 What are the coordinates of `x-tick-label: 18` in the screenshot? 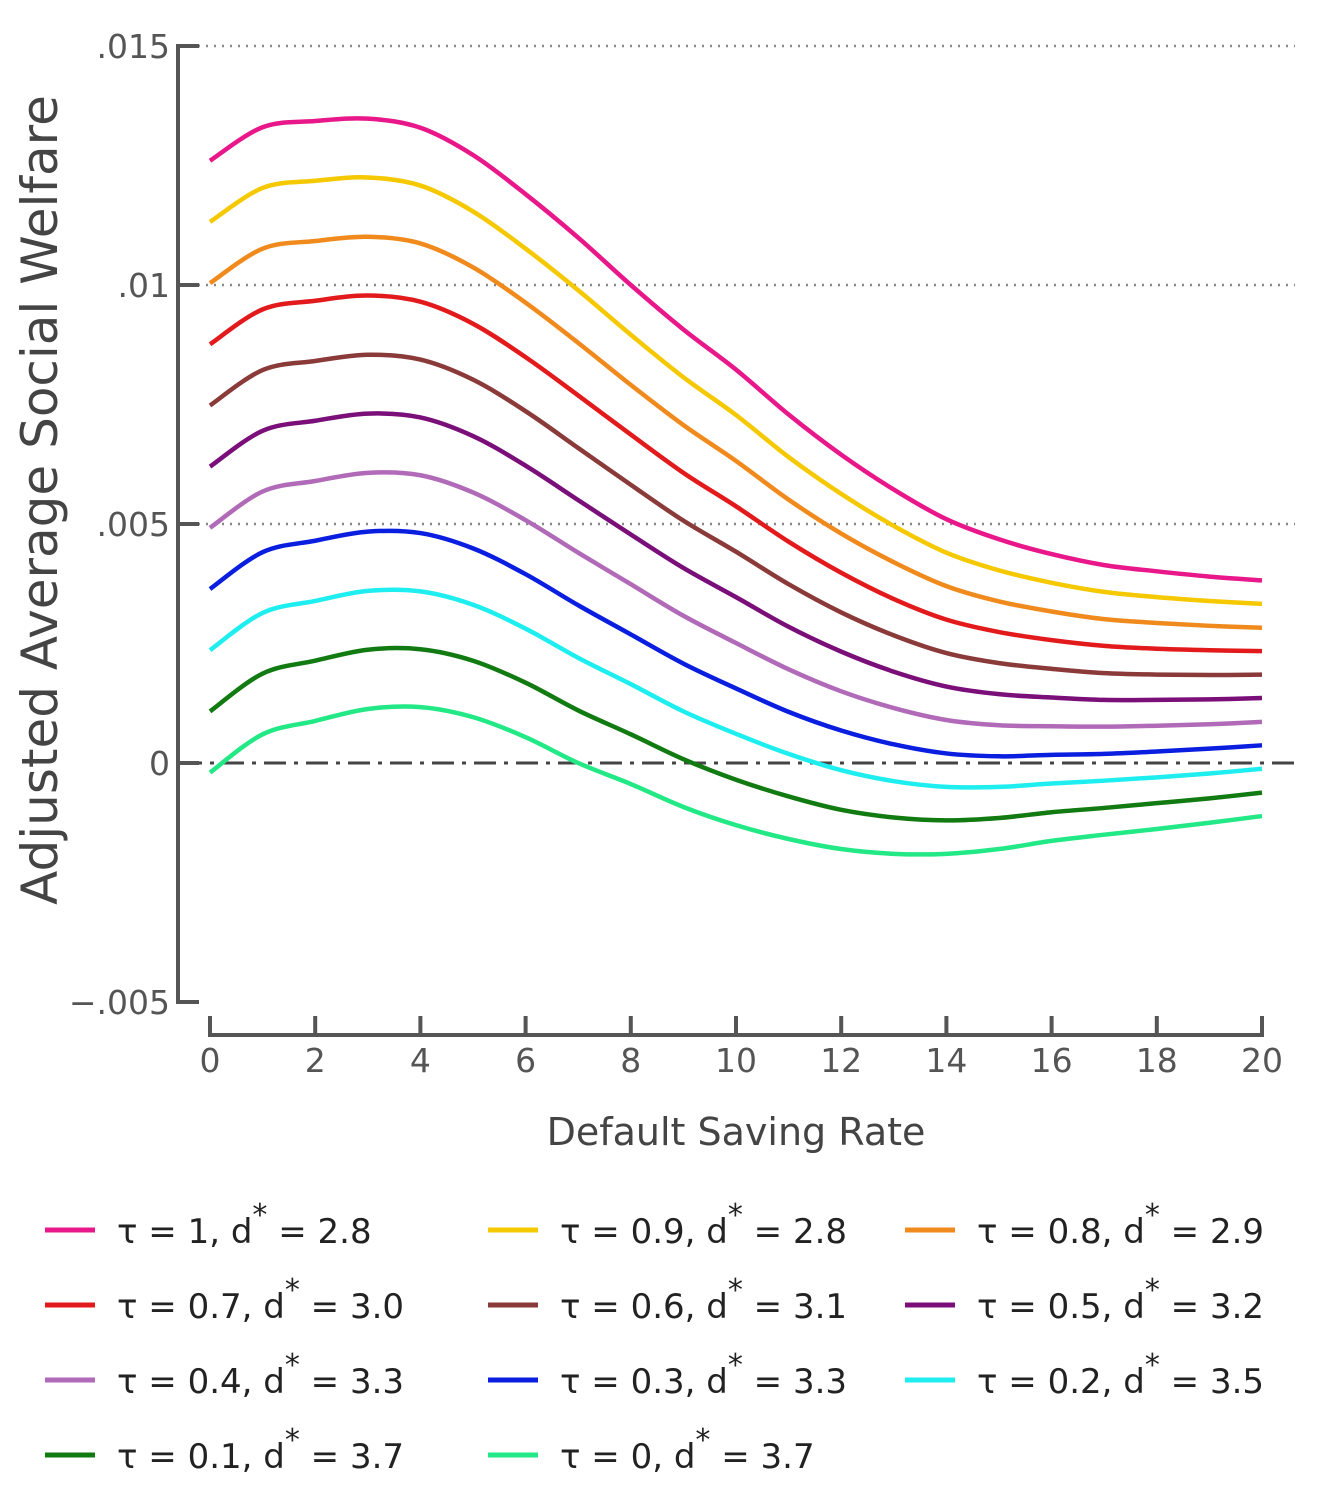 It's located at (1157, 1060).